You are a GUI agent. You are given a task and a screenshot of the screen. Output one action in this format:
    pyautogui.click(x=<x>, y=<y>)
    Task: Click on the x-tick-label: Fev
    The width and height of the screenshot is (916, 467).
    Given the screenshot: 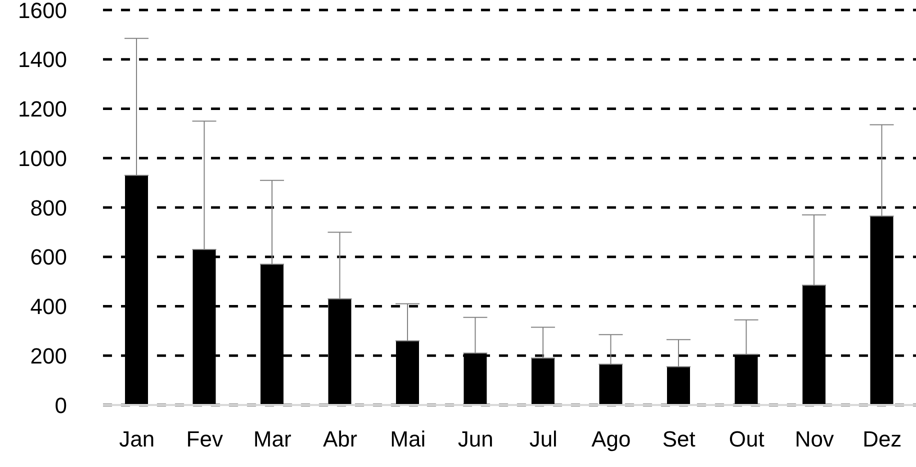 What is the action you would take?
    pyautogui.click(x=204, y=439)
    